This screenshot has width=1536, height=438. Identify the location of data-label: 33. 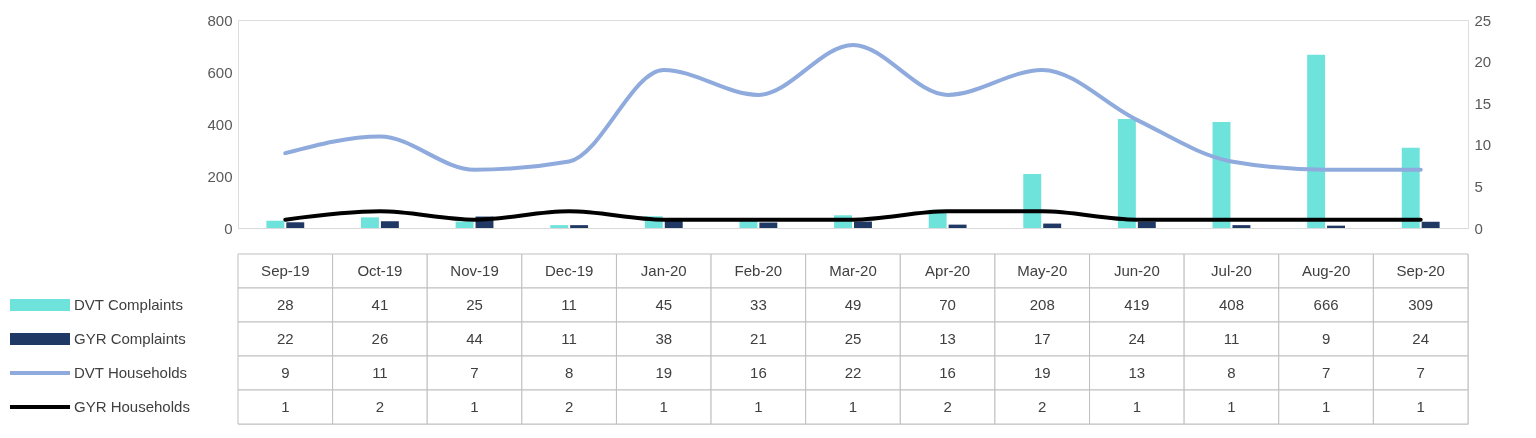
(758, 304).